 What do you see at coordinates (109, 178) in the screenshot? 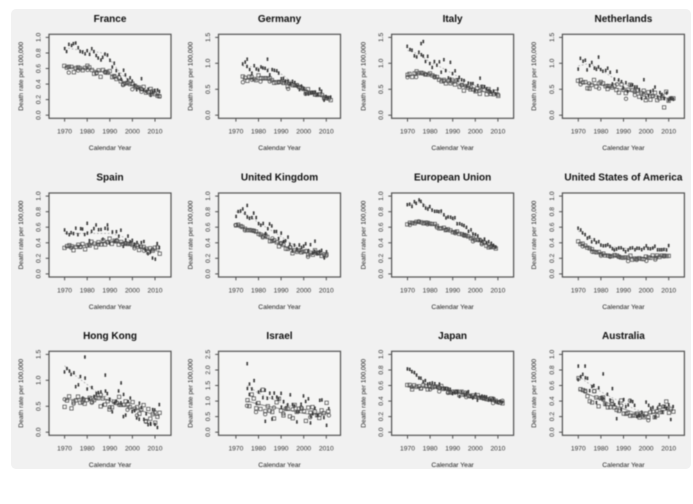
I see `svg-text: Spain` at bounding box center [109, 178].